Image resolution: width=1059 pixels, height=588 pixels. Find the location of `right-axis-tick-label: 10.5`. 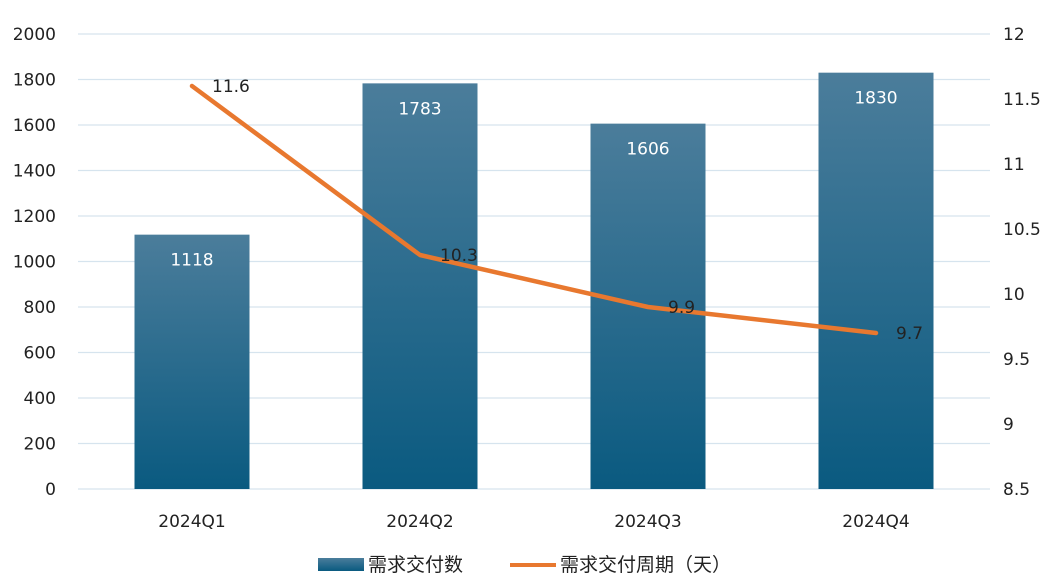

right-axis-tick-label: 10.5 is located at coordinates (1022, 230).